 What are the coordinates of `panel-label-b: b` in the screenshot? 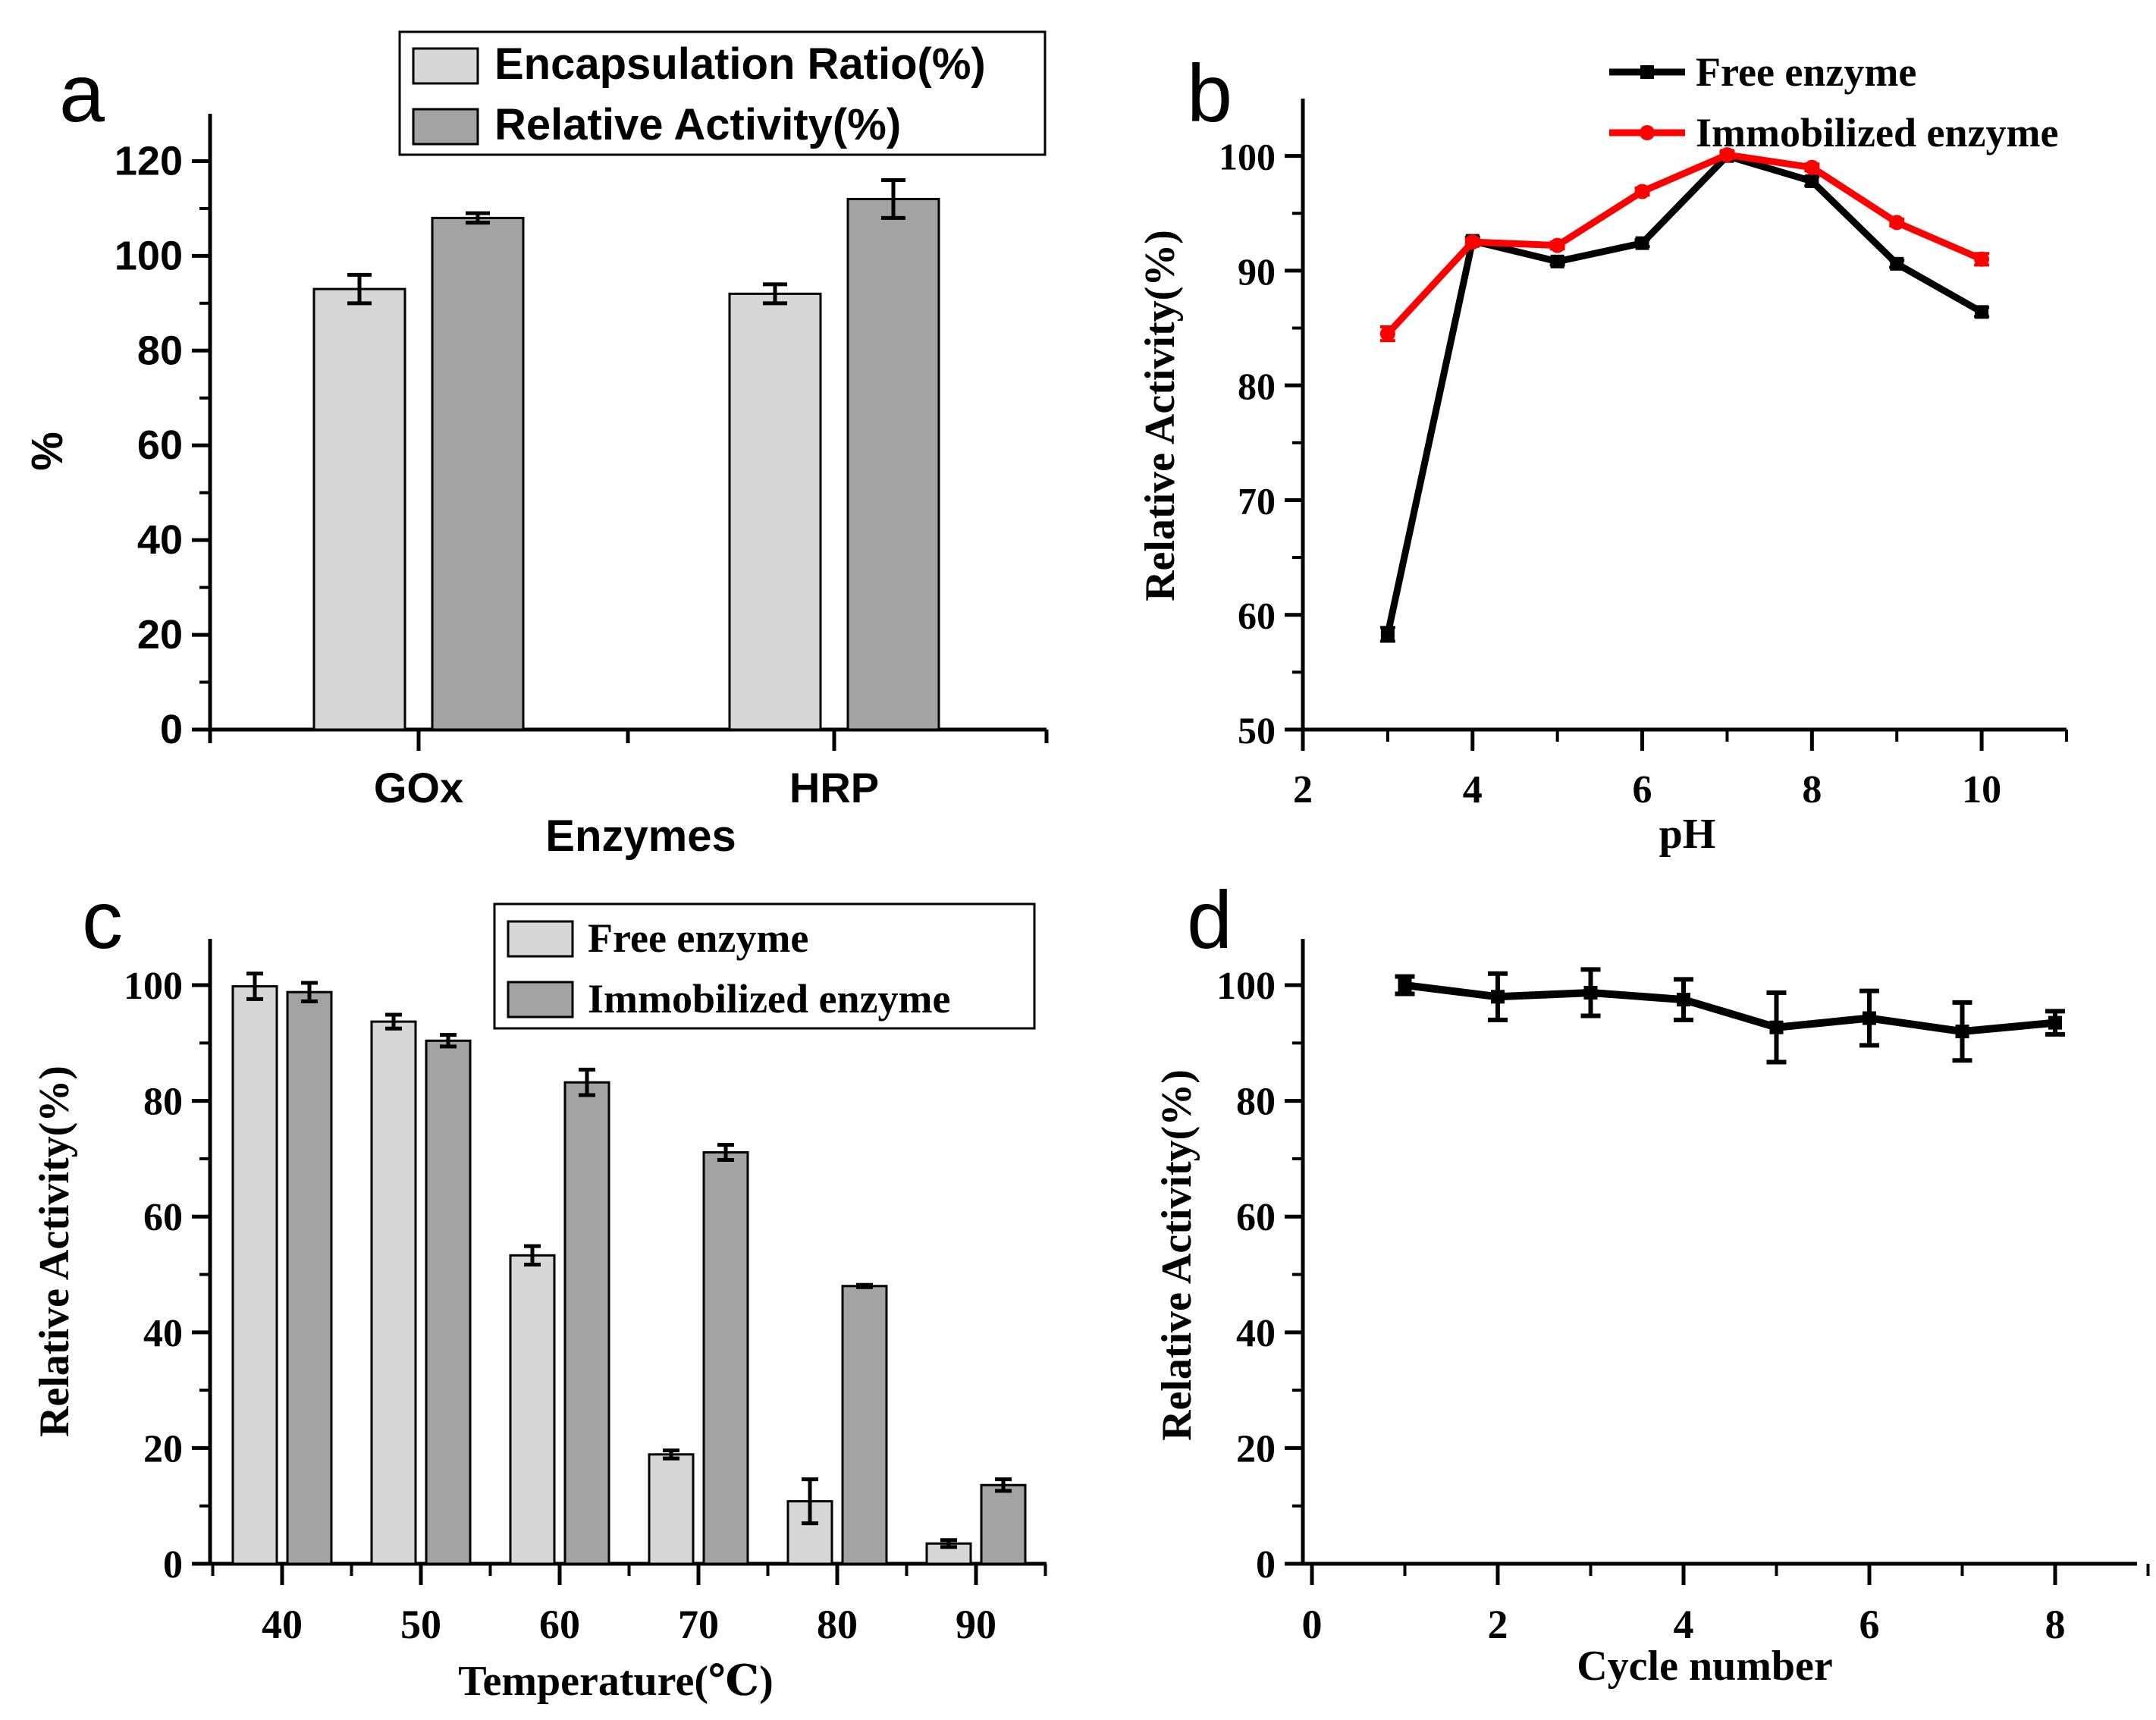 It's located at (1209, 93).